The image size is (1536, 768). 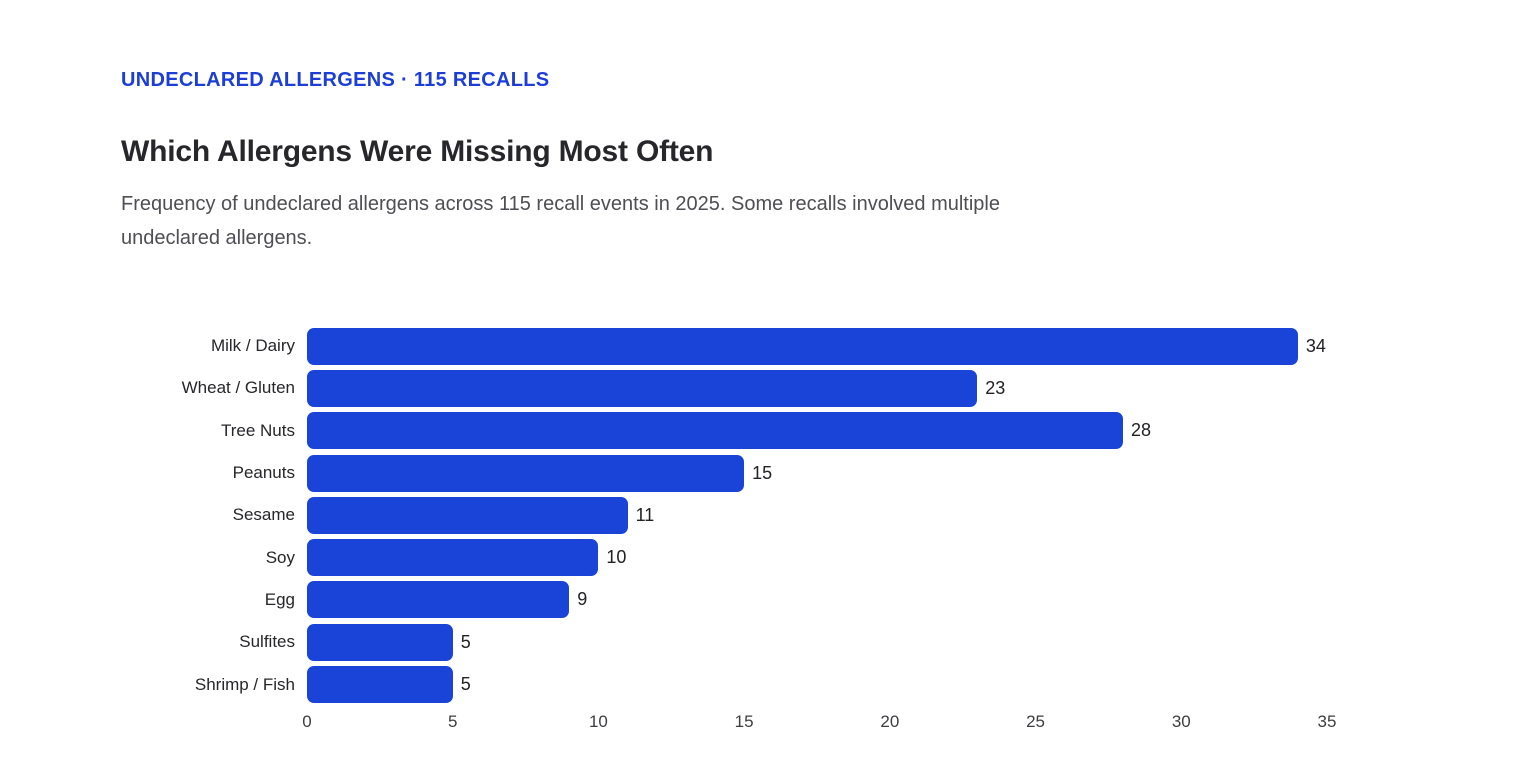 I want to click on x-axis-tick: 25, so click(x=1036, y=721).